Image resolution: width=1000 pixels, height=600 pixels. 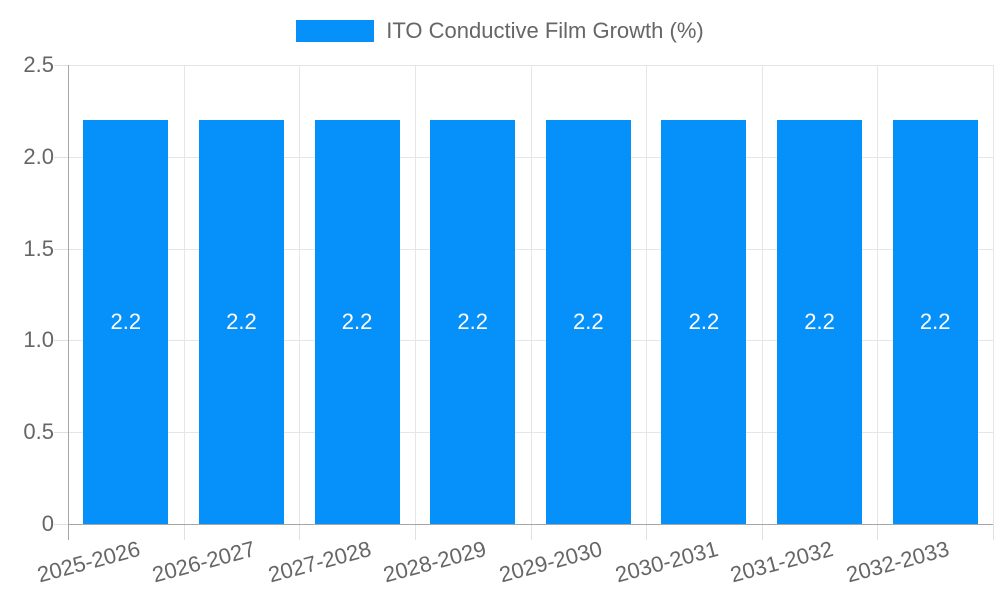 I want to click on x-axis-category-label: 2032-2033, so click(x=897, y=562).